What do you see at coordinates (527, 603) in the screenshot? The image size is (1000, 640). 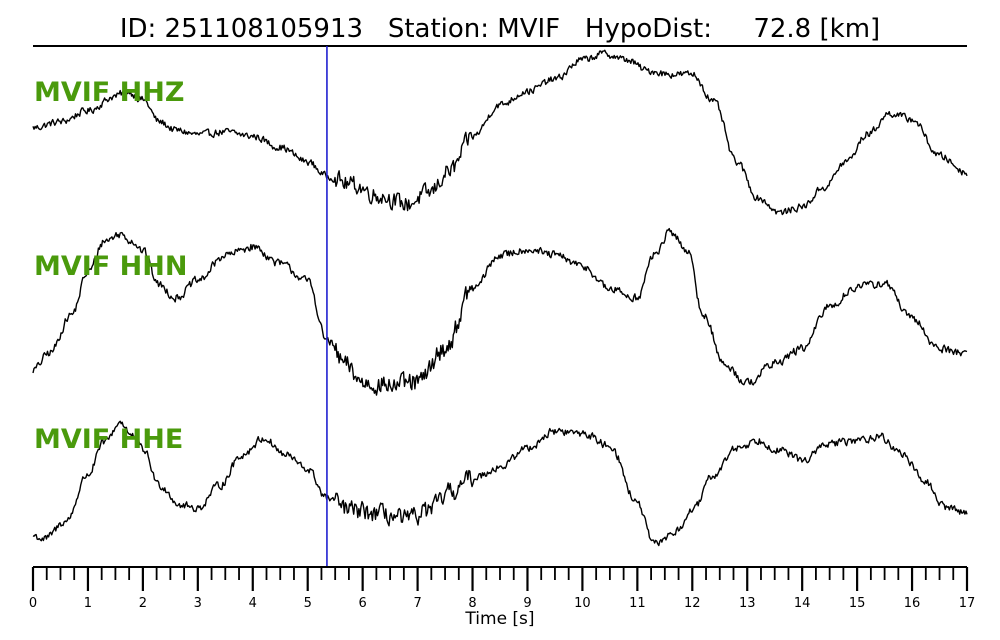 I see `x-tick-label: 9` at bounding box center [527, 603].